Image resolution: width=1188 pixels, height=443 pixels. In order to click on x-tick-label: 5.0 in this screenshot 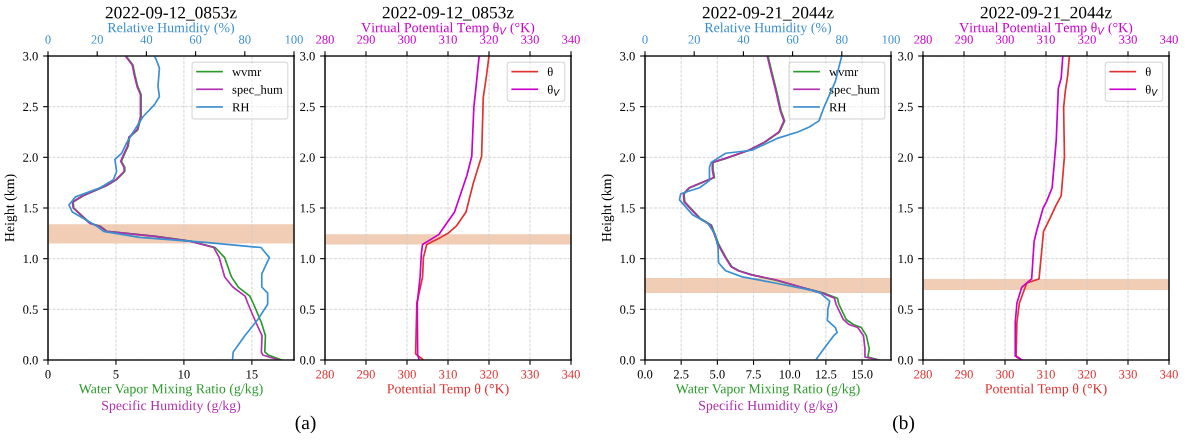, I will do `click(717, 374)`.